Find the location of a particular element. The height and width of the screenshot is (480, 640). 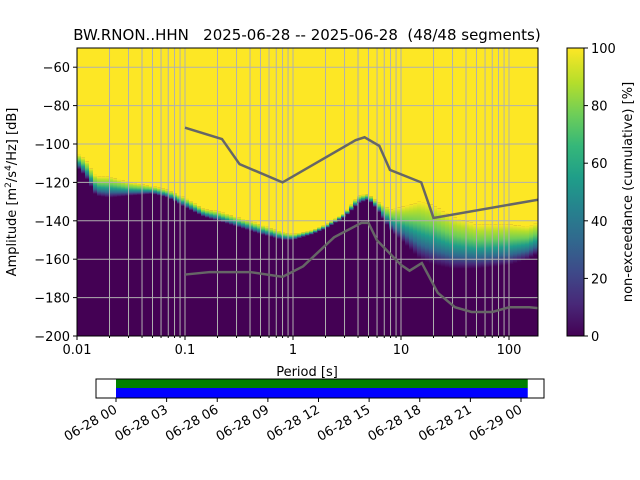

timeline-tick-label: 06-28 00 is located at coordinates (91, 423).